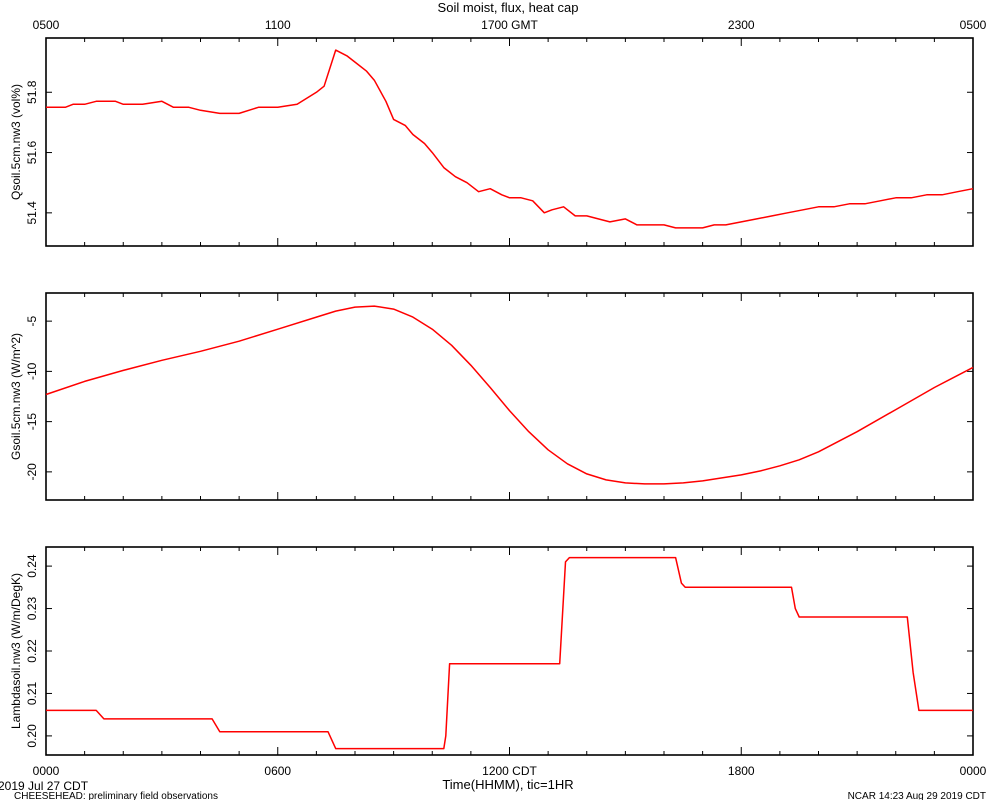 This screenshot has height=800, width=1000. Describe the element at coordinates (32, 213) in the screenshot. I see `y-tick-label: 51.4` at that location.